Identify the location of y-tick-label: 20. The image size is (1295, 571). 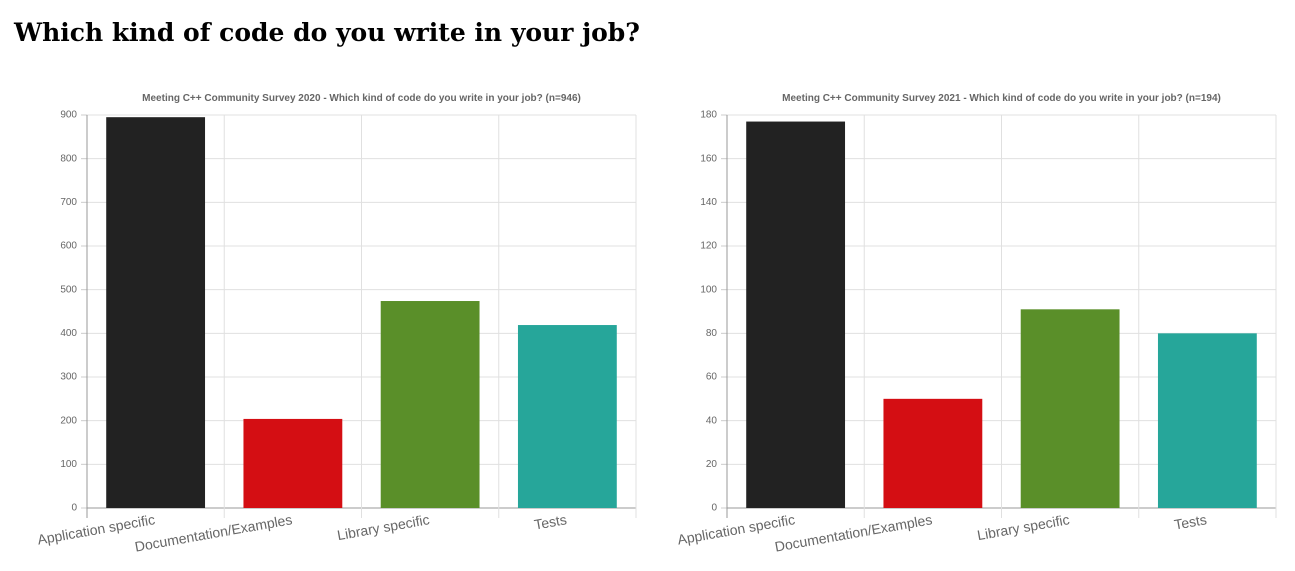
(712, 464).